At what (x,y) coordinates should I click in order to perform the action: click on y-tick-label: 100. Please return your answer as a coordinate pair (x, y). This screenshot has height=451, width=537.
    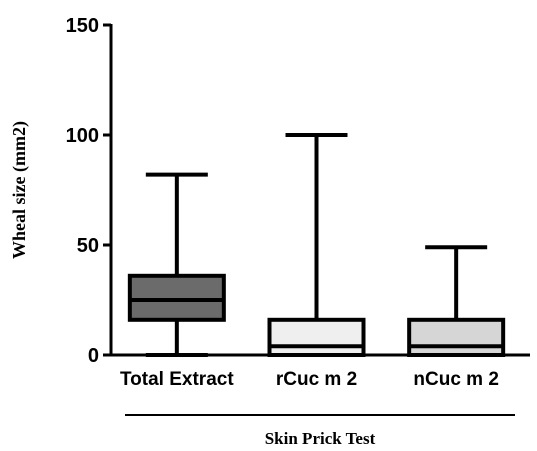
    Looking at the image, I should click on (82, 136).